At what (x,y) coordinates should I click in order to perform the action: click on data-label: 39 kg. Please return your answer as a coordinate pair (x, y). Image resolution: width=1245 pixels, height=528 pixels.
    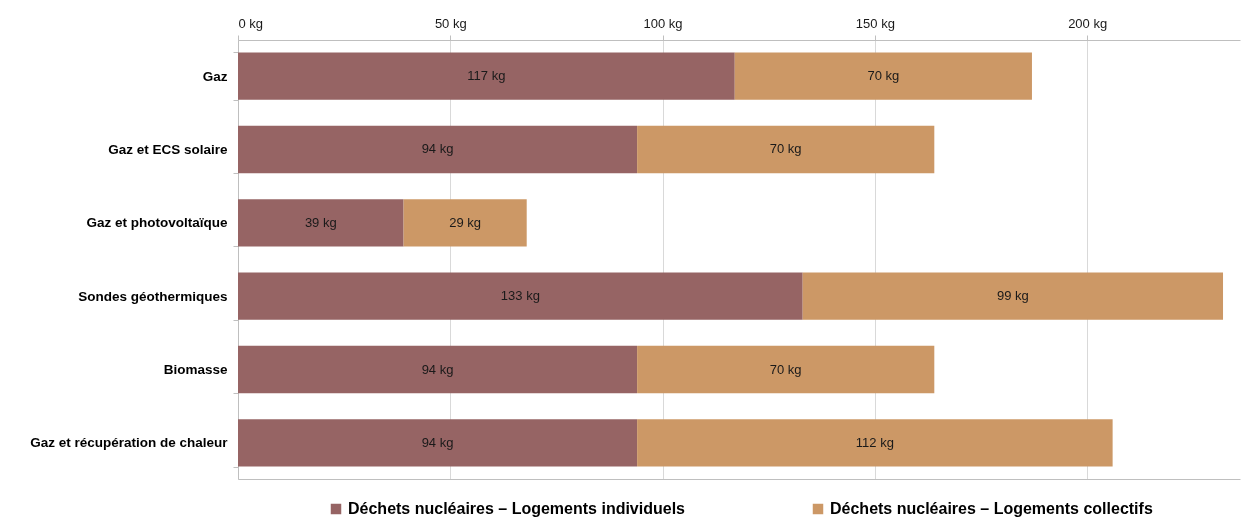
    Looking at the image, I should click on (320, 222).